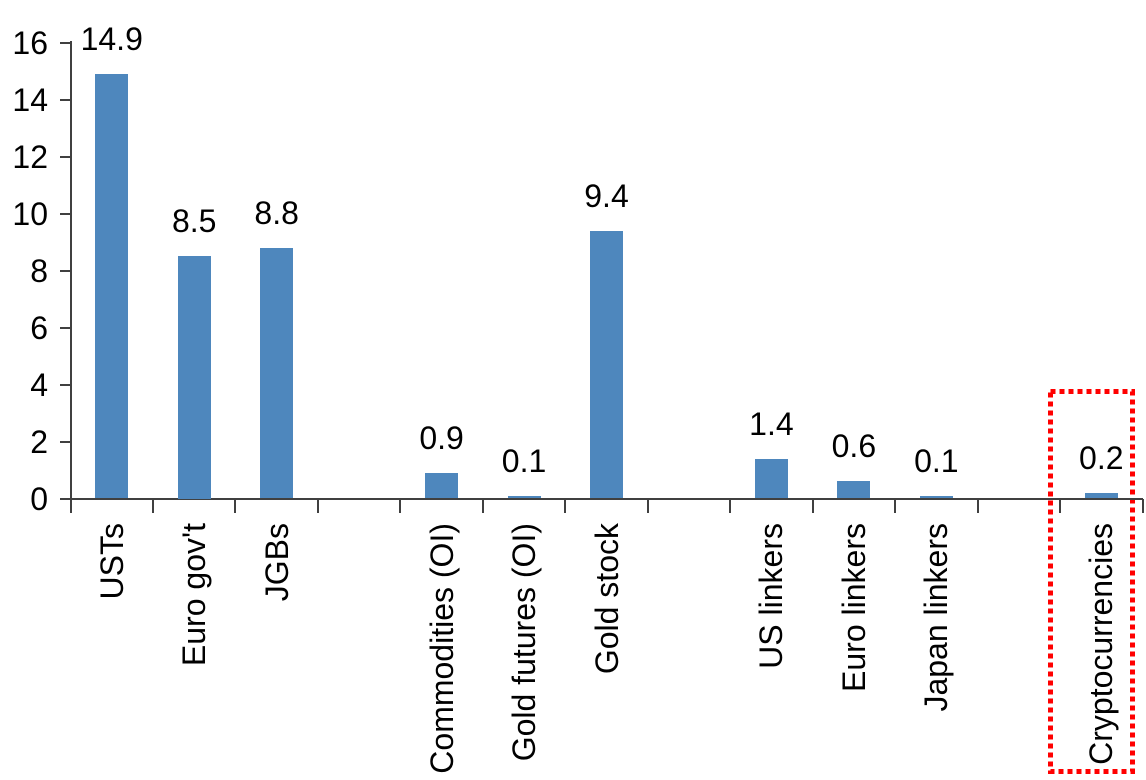 Image resolution: width=1146 pixels, height=780 pixels. I want to click on y-tick-label: 8, so click(39, 270).